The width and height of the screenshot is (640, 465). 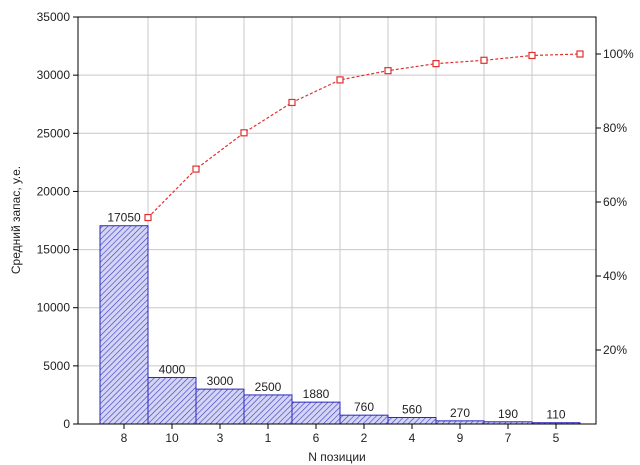 What do you see at coordinates (54, 308) in the screenshot?
I see `y-tick-label: 10000` at bounding box center [54, 308].